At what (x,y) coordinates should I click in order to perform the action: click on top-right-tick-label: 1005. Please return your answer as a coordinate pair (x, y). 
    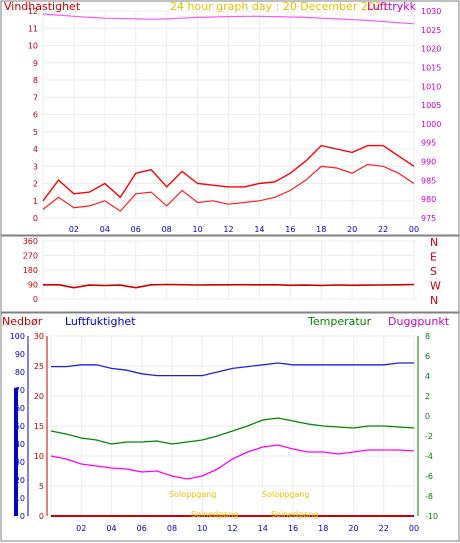
    Looking at the image, I should click on (431, 105).